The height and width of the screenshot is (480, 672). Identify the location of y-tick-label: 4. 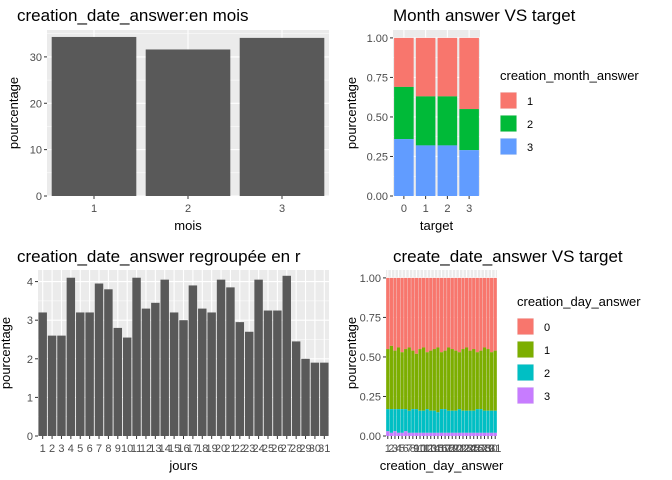
(30, 283).